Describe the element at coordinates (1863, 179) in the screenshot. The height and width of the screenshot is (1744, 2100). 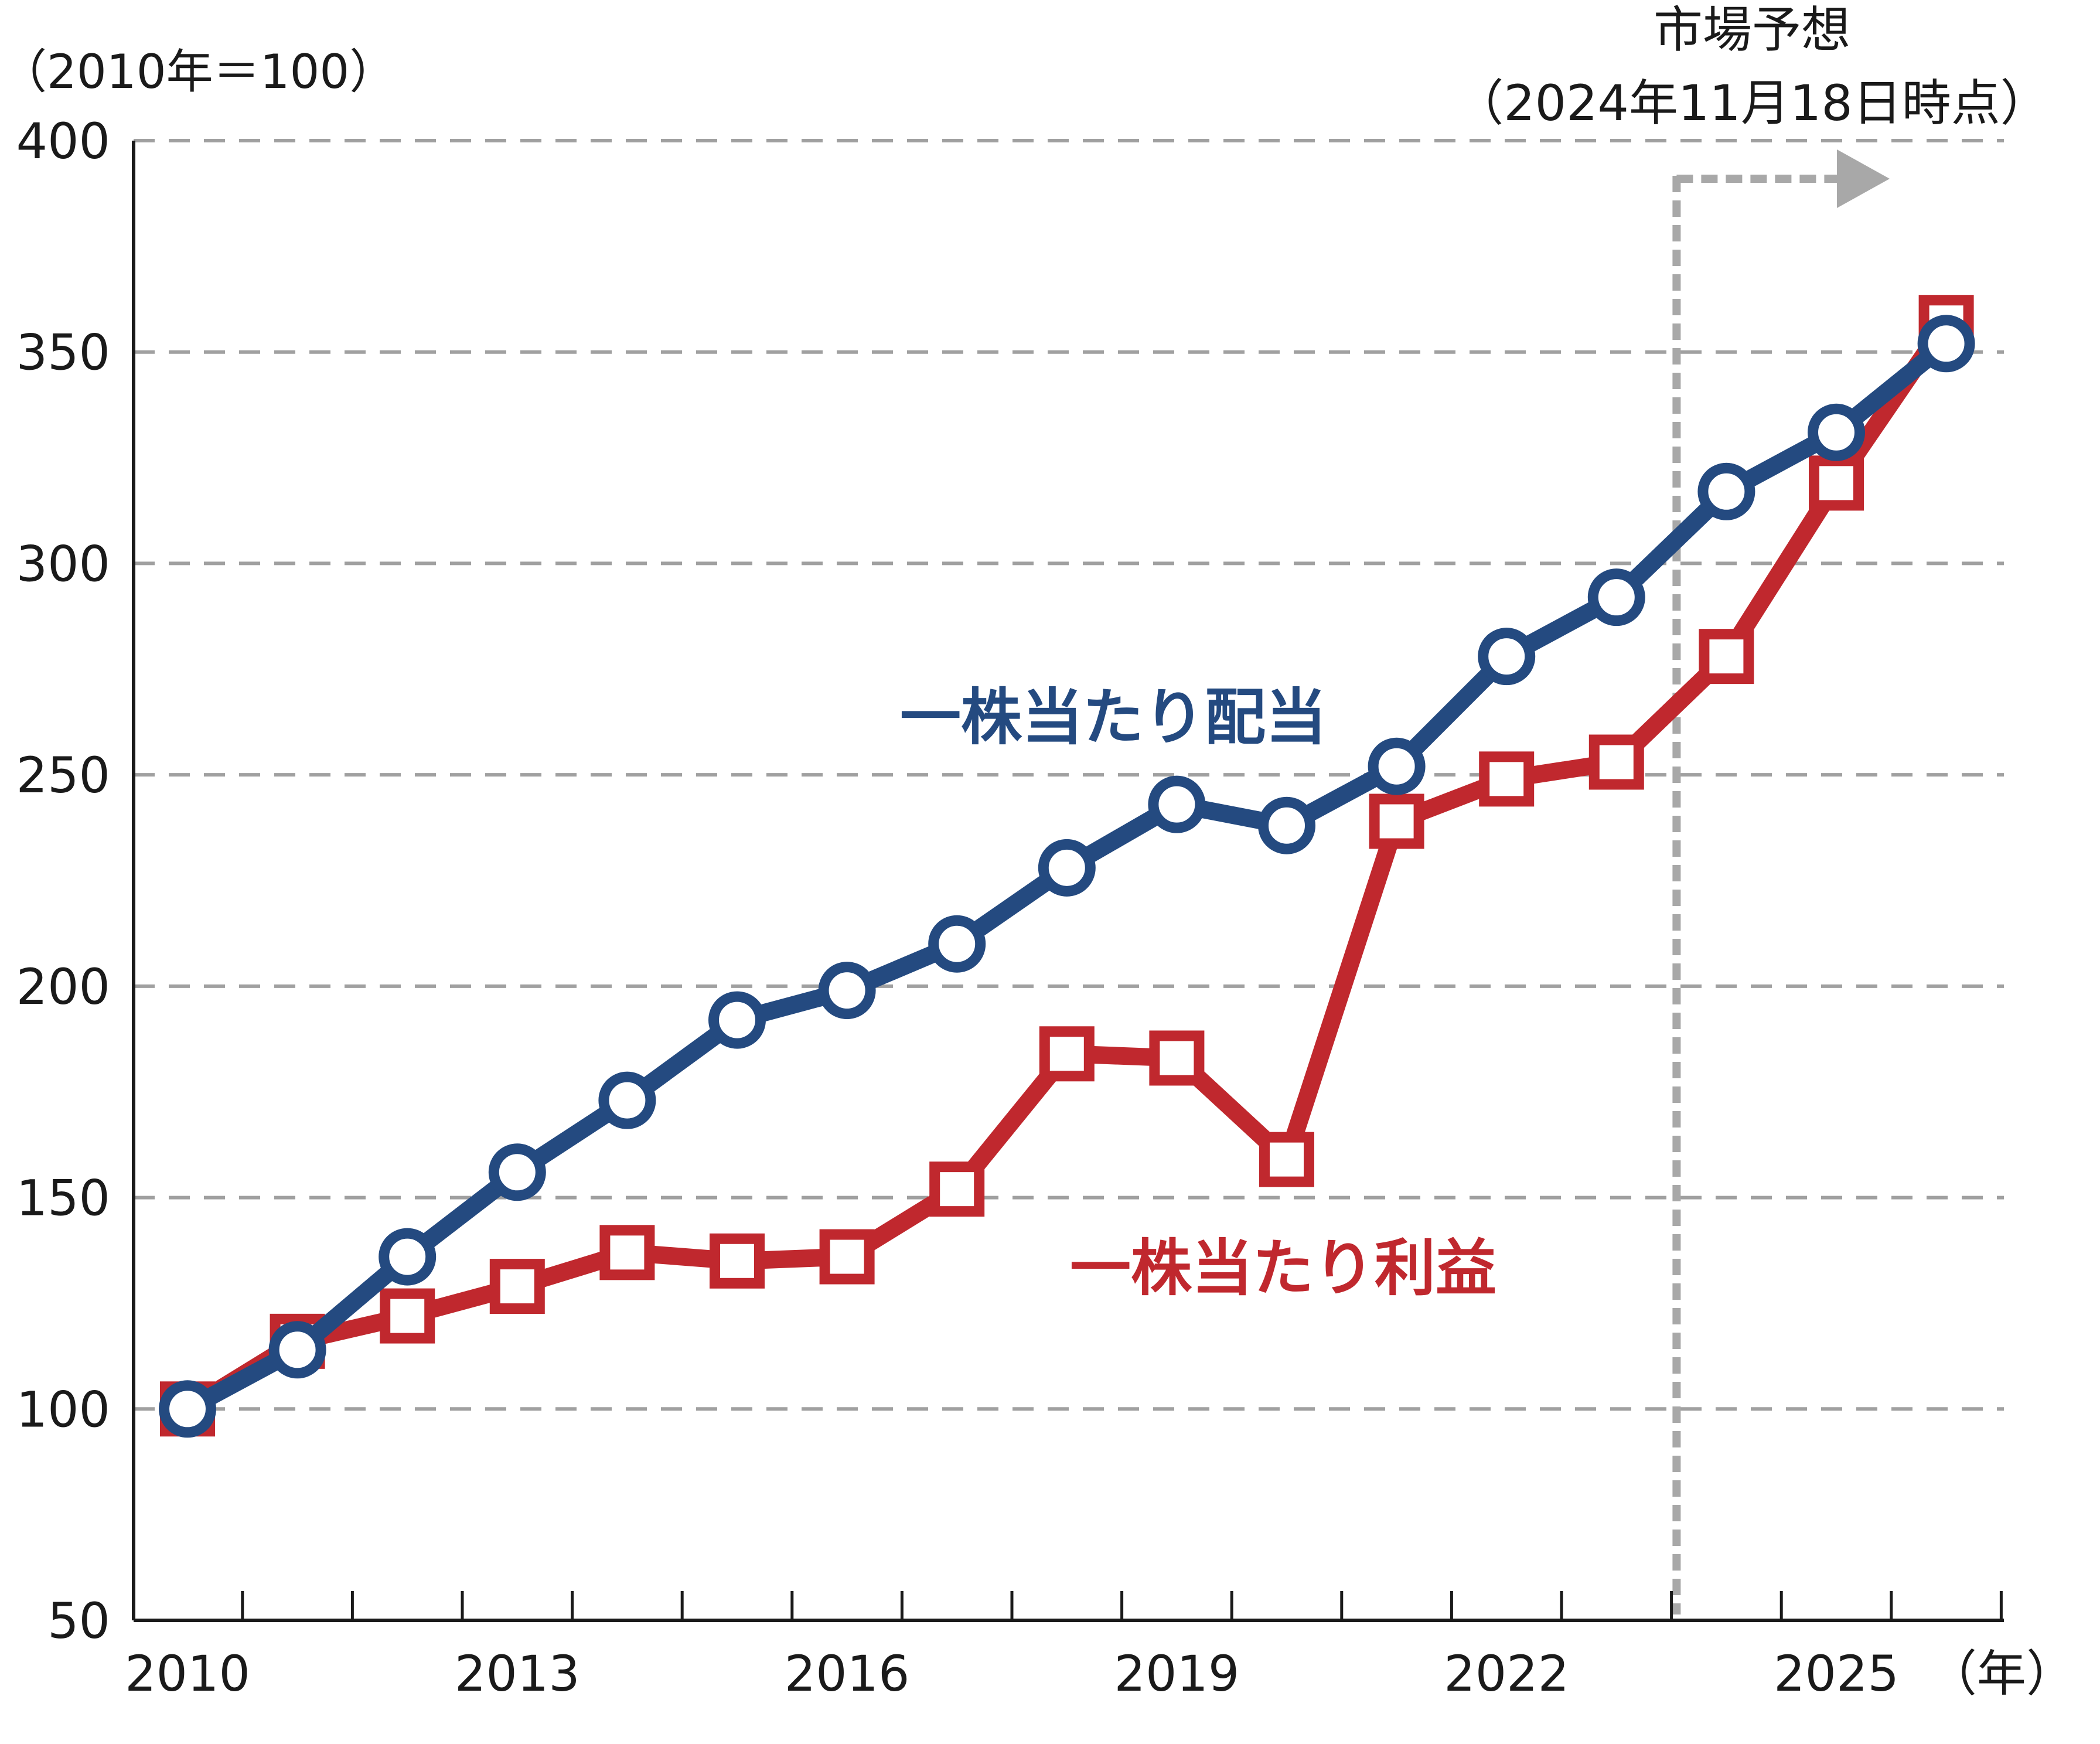
I see `forecast-arrow-icon` at that location.